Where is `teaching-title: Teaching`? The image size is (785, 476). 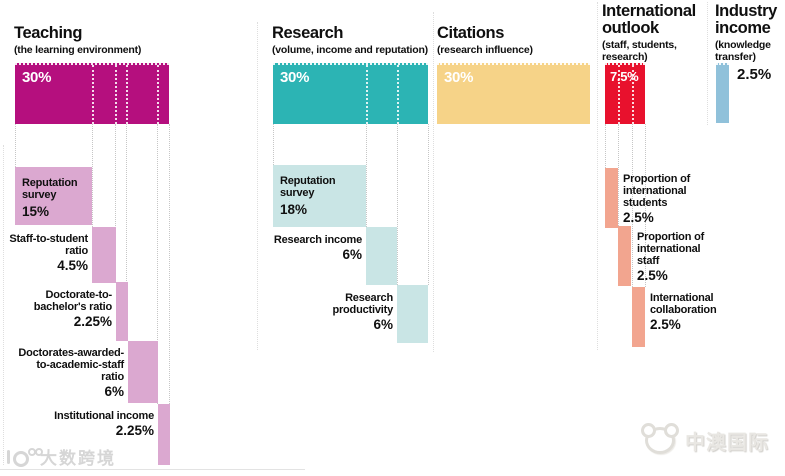 teaching-title: Teaching is located at coordinates (48, 33).